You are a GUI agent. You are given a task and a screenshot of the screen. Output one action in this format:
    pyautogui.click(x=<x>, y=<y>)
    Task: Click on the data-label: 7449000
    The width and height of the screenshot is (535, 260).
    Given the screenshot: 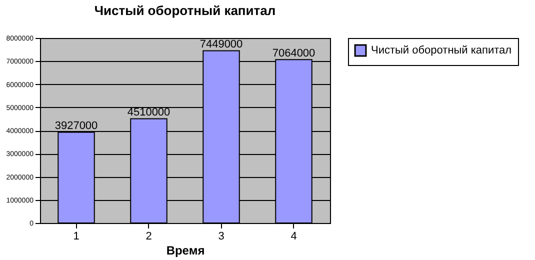 What is the action you would take?
    pyautogui.click(x=221, y=44)
    